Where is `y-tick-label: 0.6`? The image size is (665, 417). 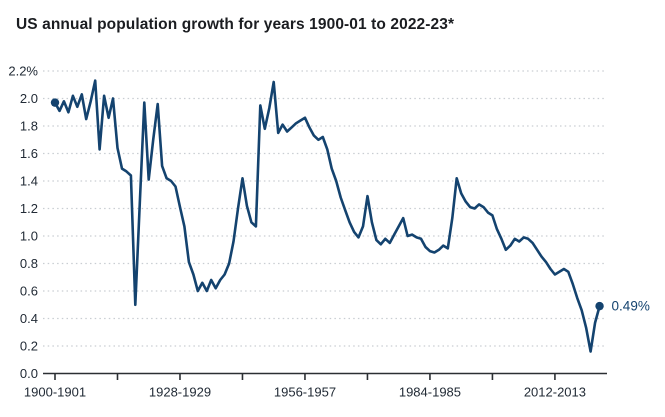
y-tick-label: 0.6 is located at coordinates (29, 291).